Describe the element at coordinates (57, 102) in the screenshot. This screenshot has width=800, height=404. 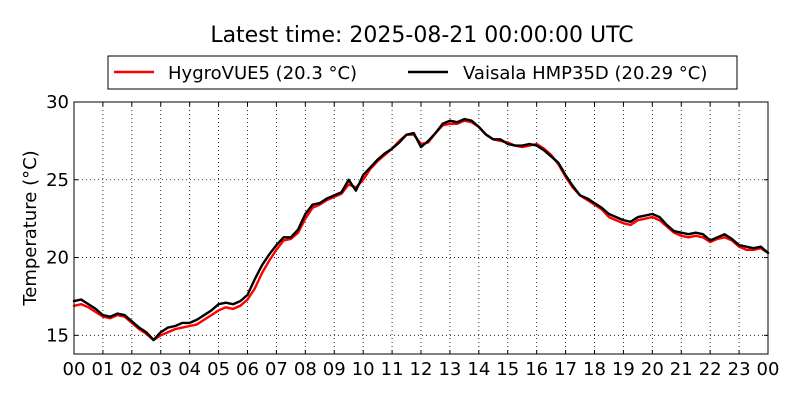
I see `y-tick-label: 30` at that location.